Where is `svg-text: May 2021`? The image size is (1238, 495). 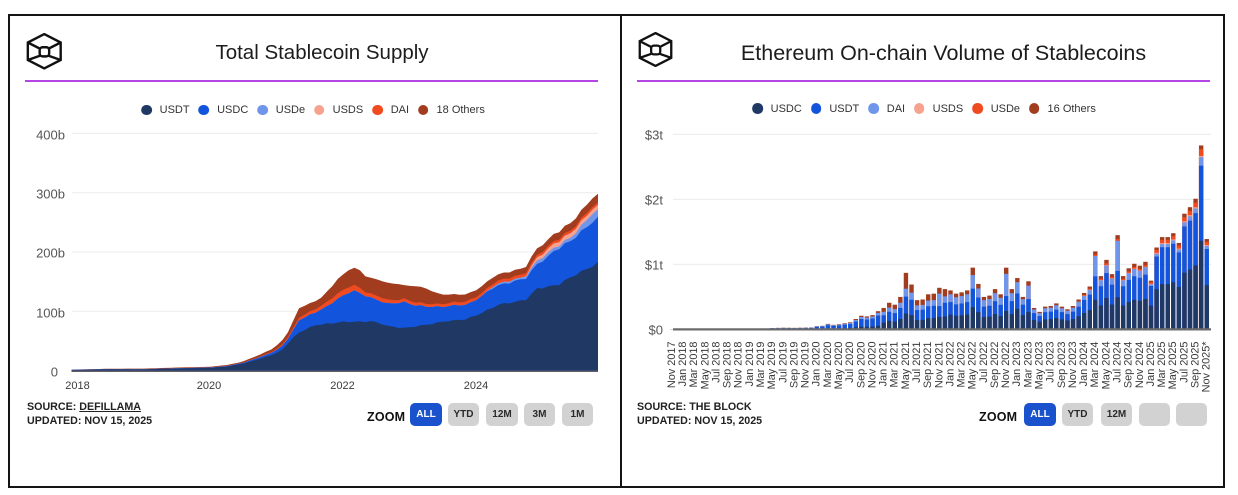 svg-text: May 2021 is located at coordinates (906, 366).